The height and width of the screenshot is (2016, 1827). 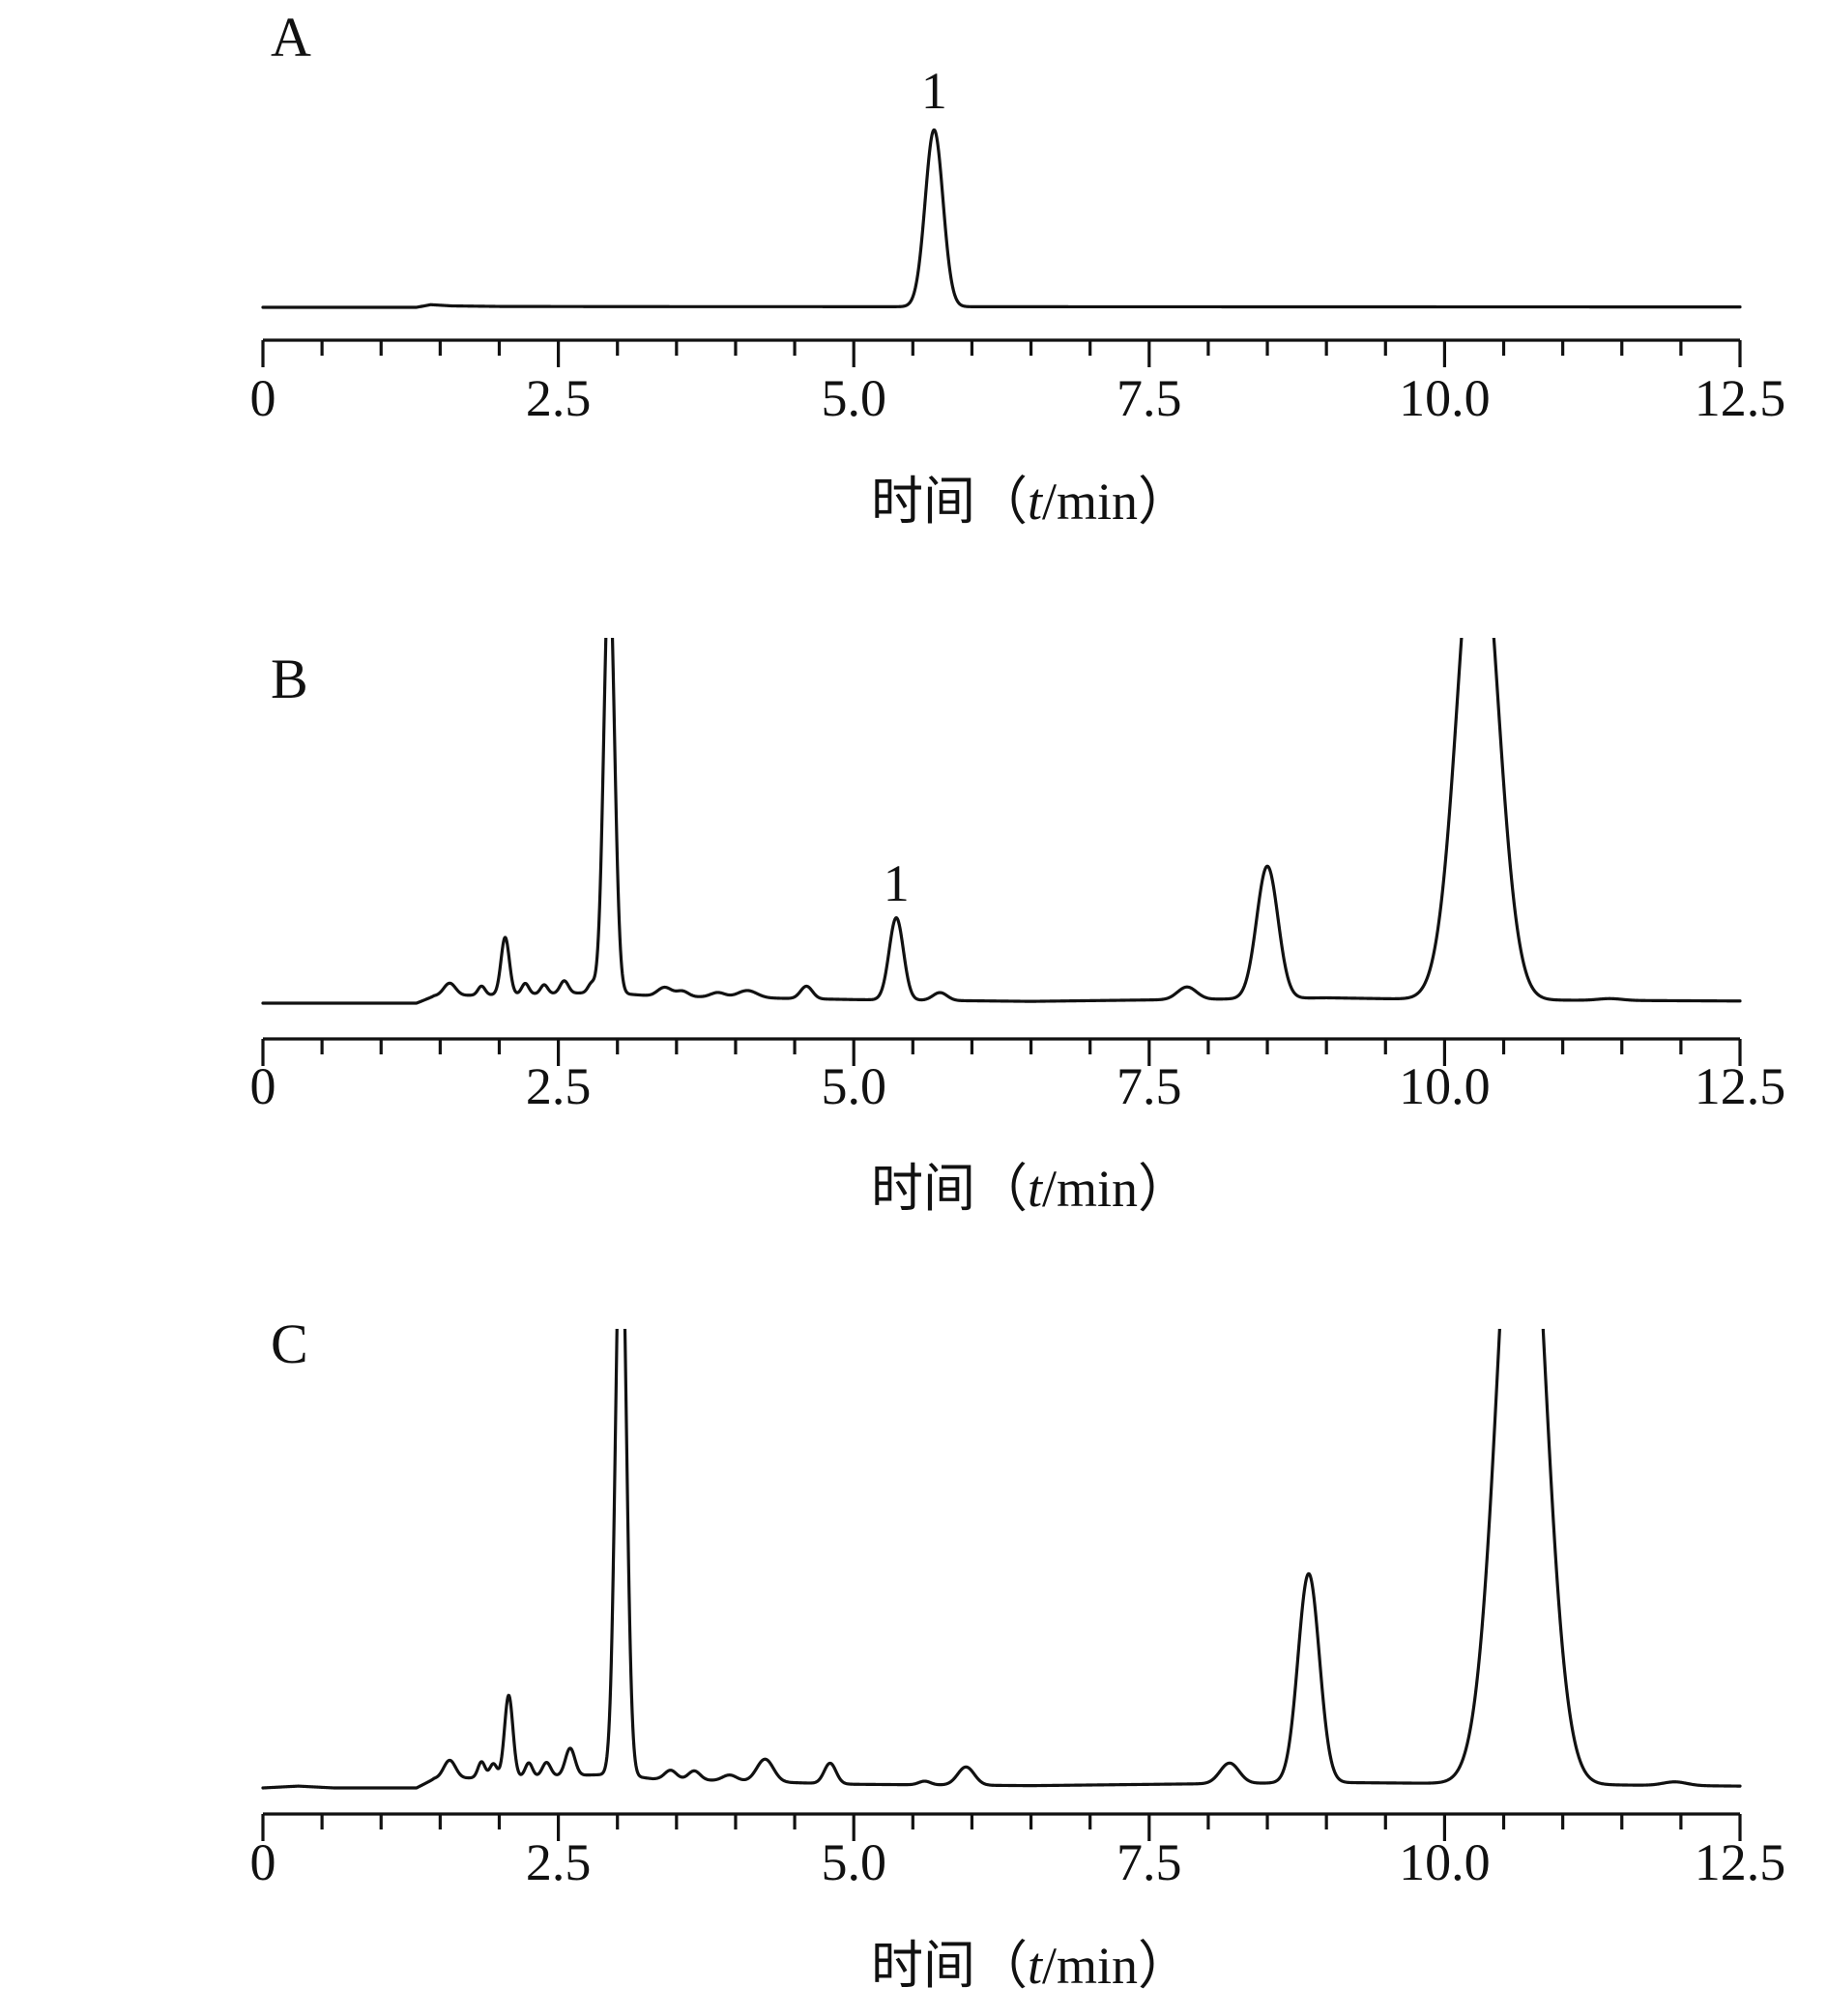 What do you see at coordinates (1001, 219) in the screenshot?
I see `chromatogram-trace-a` at bounding box center [1001, 219].